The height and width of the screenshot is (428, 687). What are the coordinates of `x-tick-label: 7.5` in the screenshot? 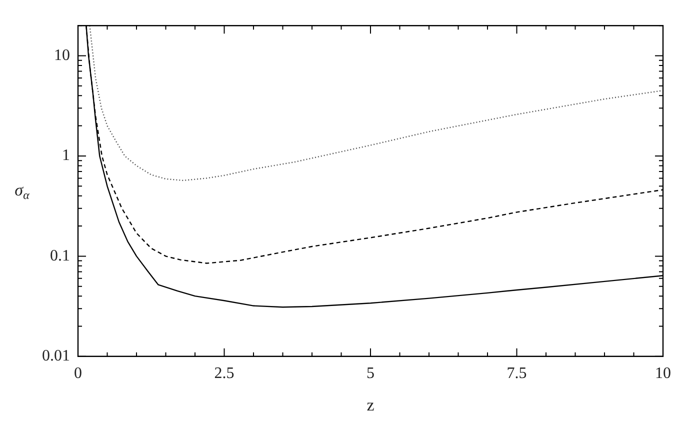 It's located at (516, 373).